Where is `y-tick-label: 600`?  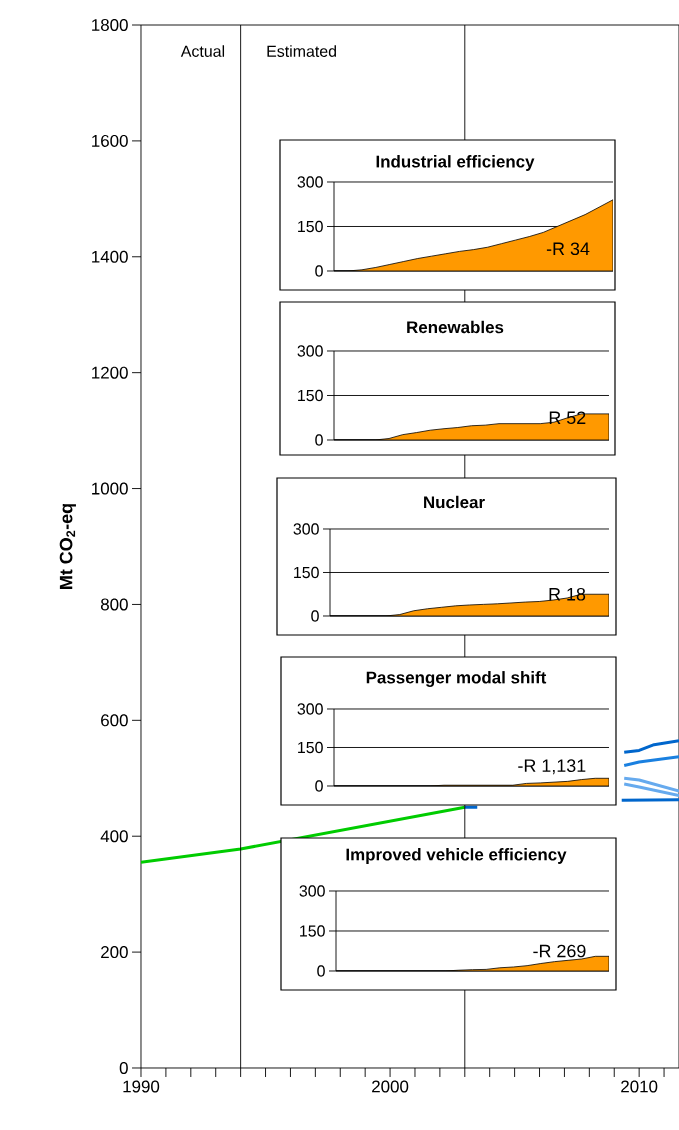
y-tick-label: 600 is located at coordinates (114, 720).